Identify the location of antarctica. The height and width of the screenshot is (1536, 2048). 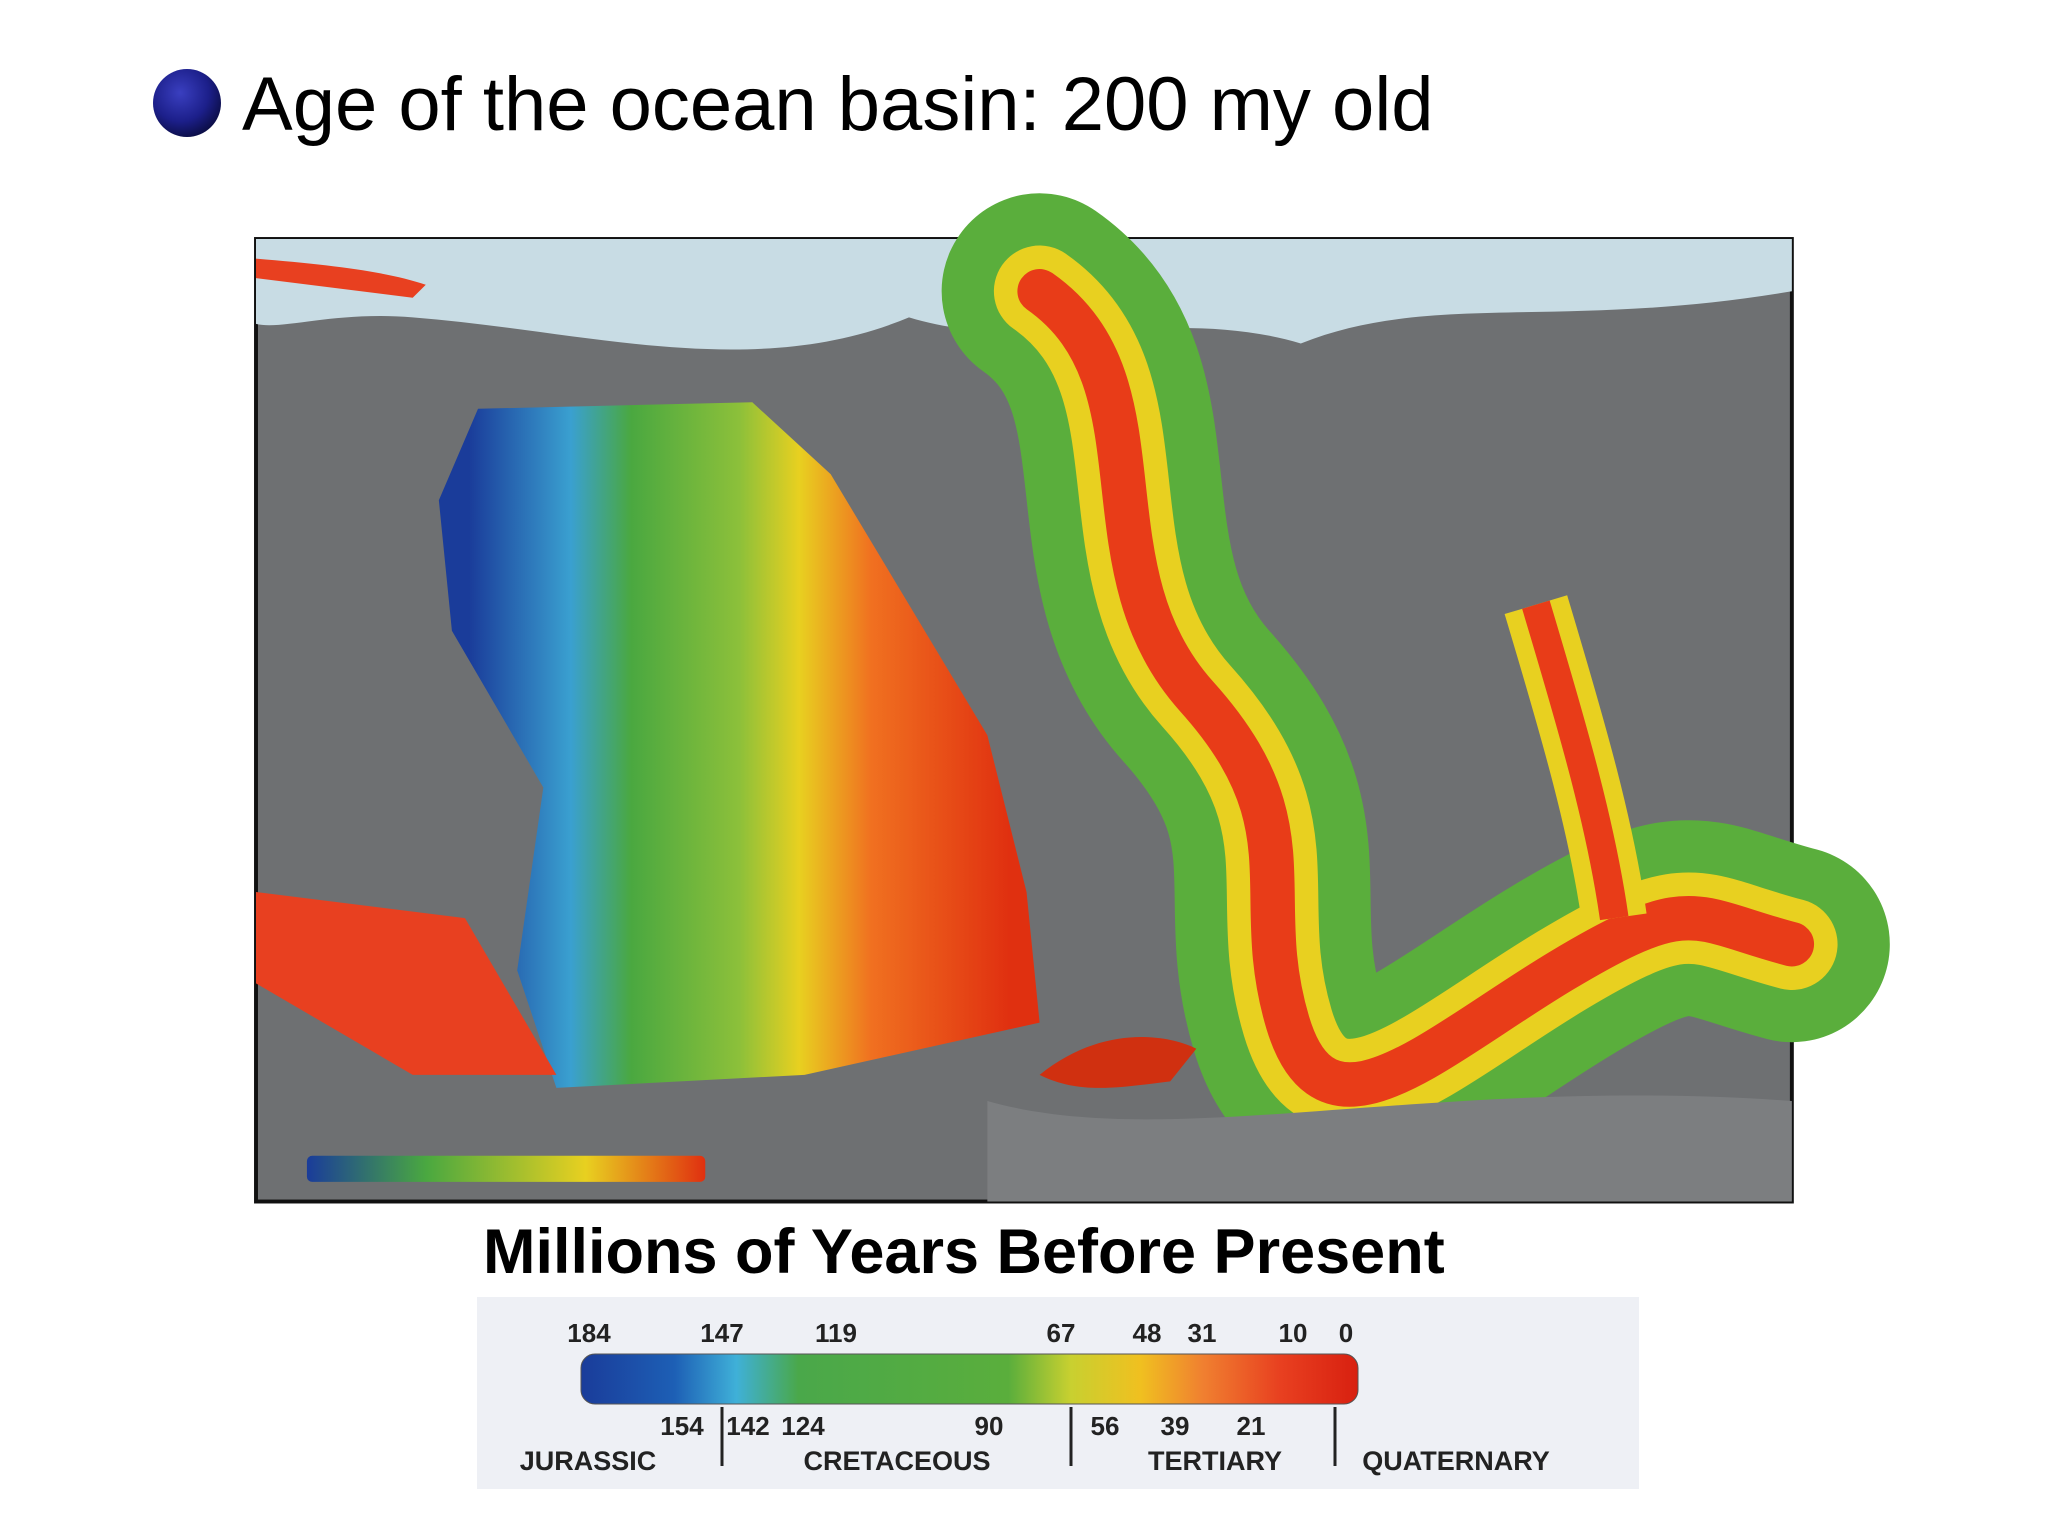
(1389, 1148).